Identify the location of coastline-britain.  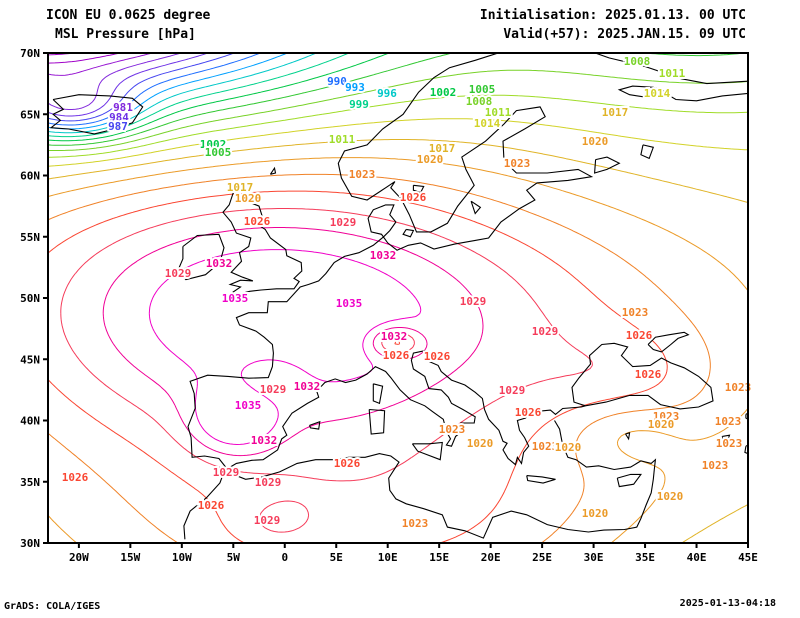
(262, 244).